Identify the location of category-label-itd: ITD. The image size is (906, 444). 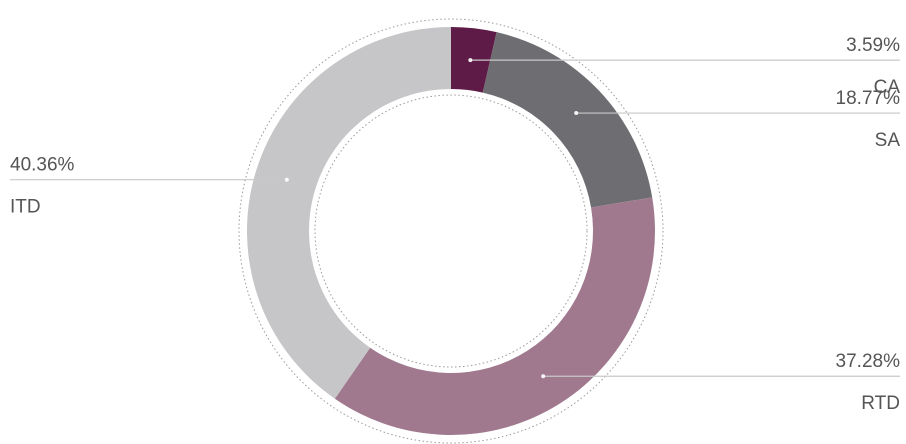
(25, 207).